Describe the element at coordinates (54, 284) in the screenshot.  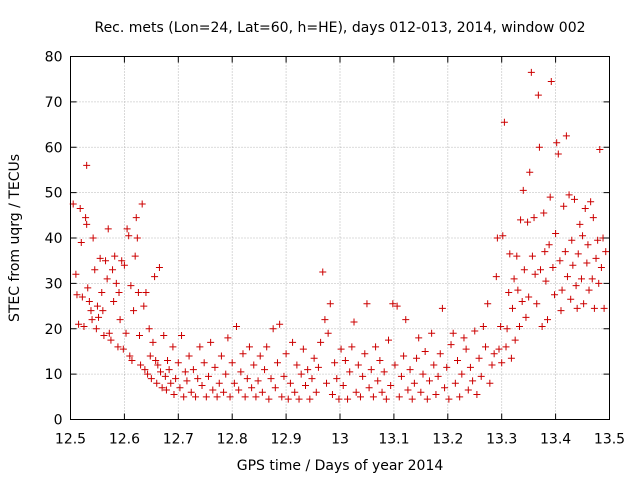
I see `y-tick-label: 30` at that location.